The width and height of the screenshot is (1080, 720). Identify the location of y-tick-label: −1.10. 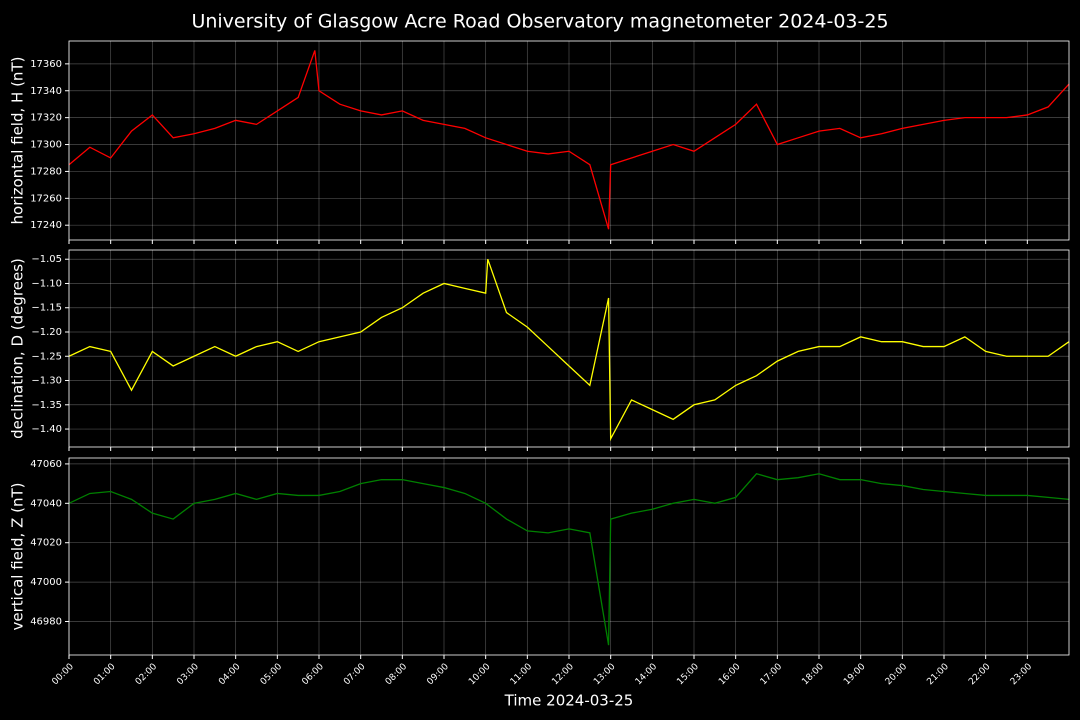
(46, 283).